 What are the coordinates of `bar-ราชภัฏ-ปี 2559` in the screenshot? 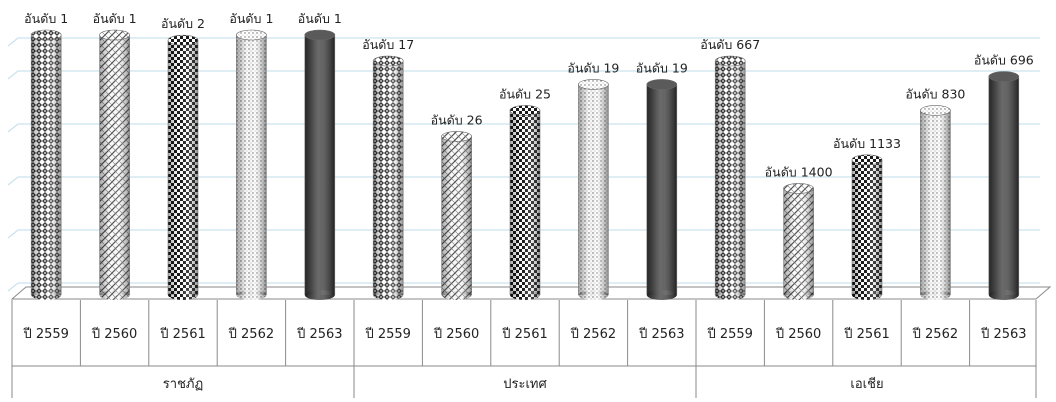 It's located at (46, 164).